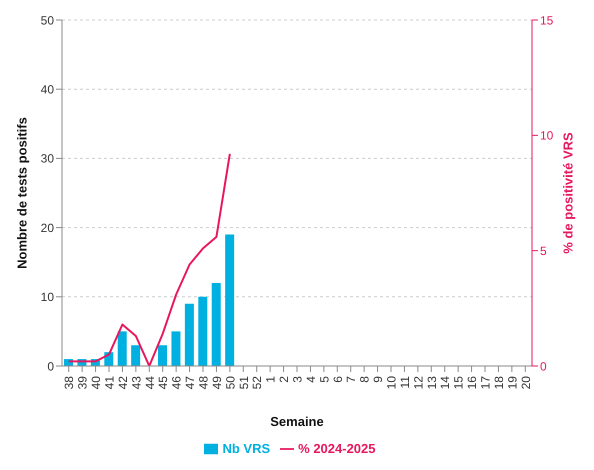 This screenshot has height=470, width=594. What do you see at coordinates (391, 383) in the screenshot?
I see `x-tick-label: 10` at bounding box center [391, 383].